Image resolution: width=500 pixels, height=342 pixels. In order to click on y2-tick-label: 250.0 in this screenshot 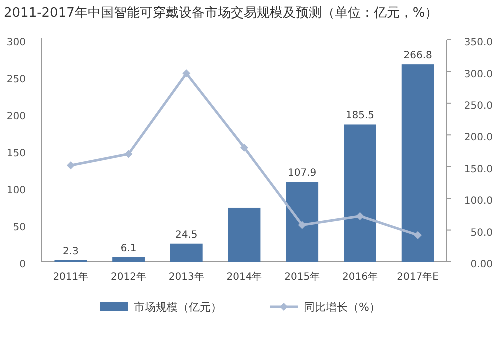, I will do `click(478, 106)`.